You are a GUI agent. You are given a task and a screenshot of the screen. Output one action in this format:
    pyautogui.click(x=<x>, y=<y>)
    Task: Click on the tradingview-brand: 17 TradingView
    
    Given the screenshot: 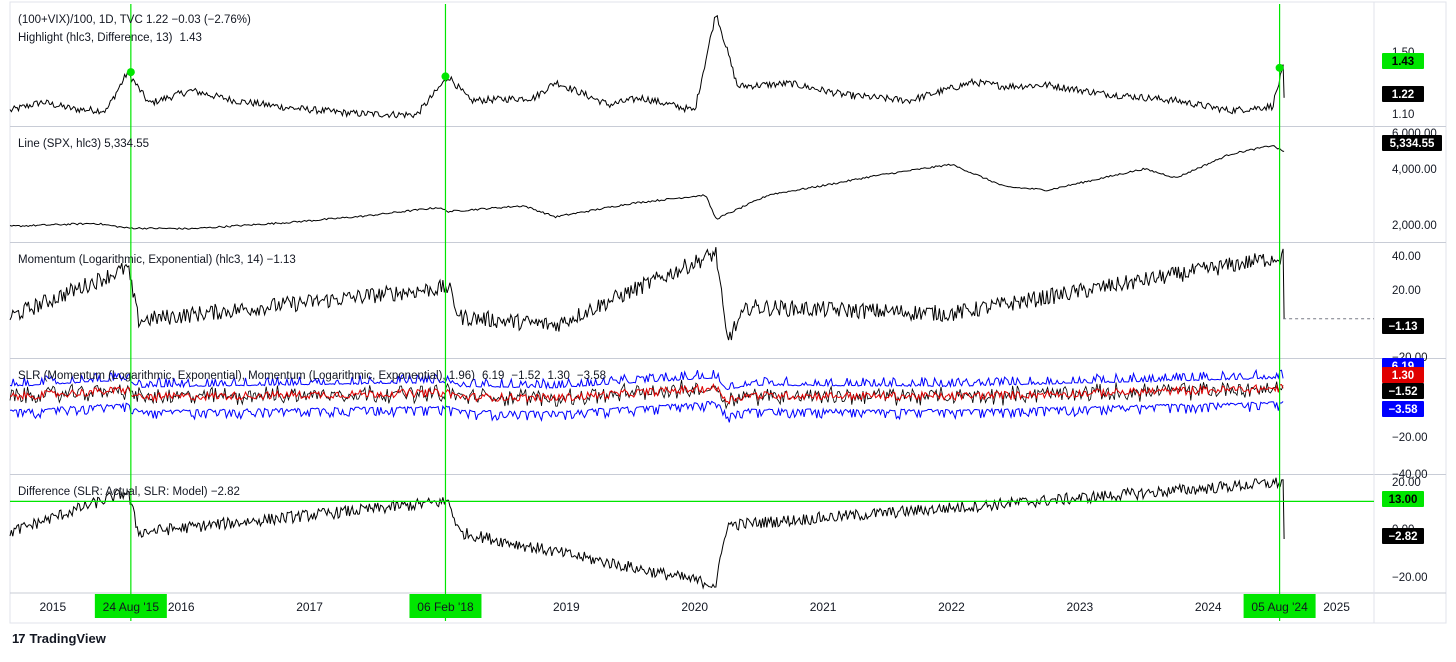 What is the action you would take?
    pyautogui.click(x=59, y=638)
    